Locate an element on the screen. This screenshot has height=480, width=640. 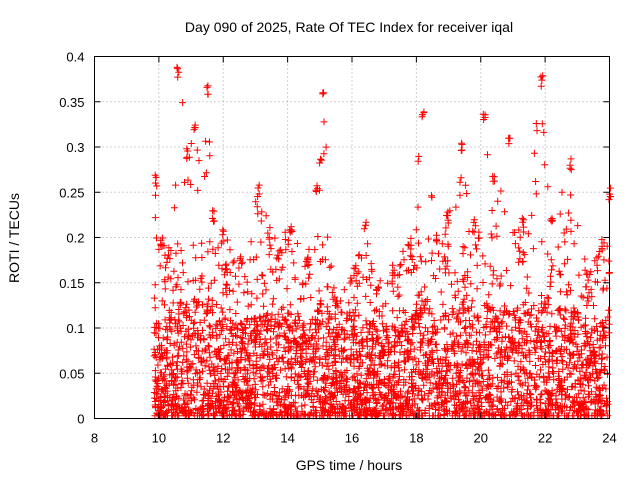
x-tick-label: 16 is located at coordinates (352, 438).